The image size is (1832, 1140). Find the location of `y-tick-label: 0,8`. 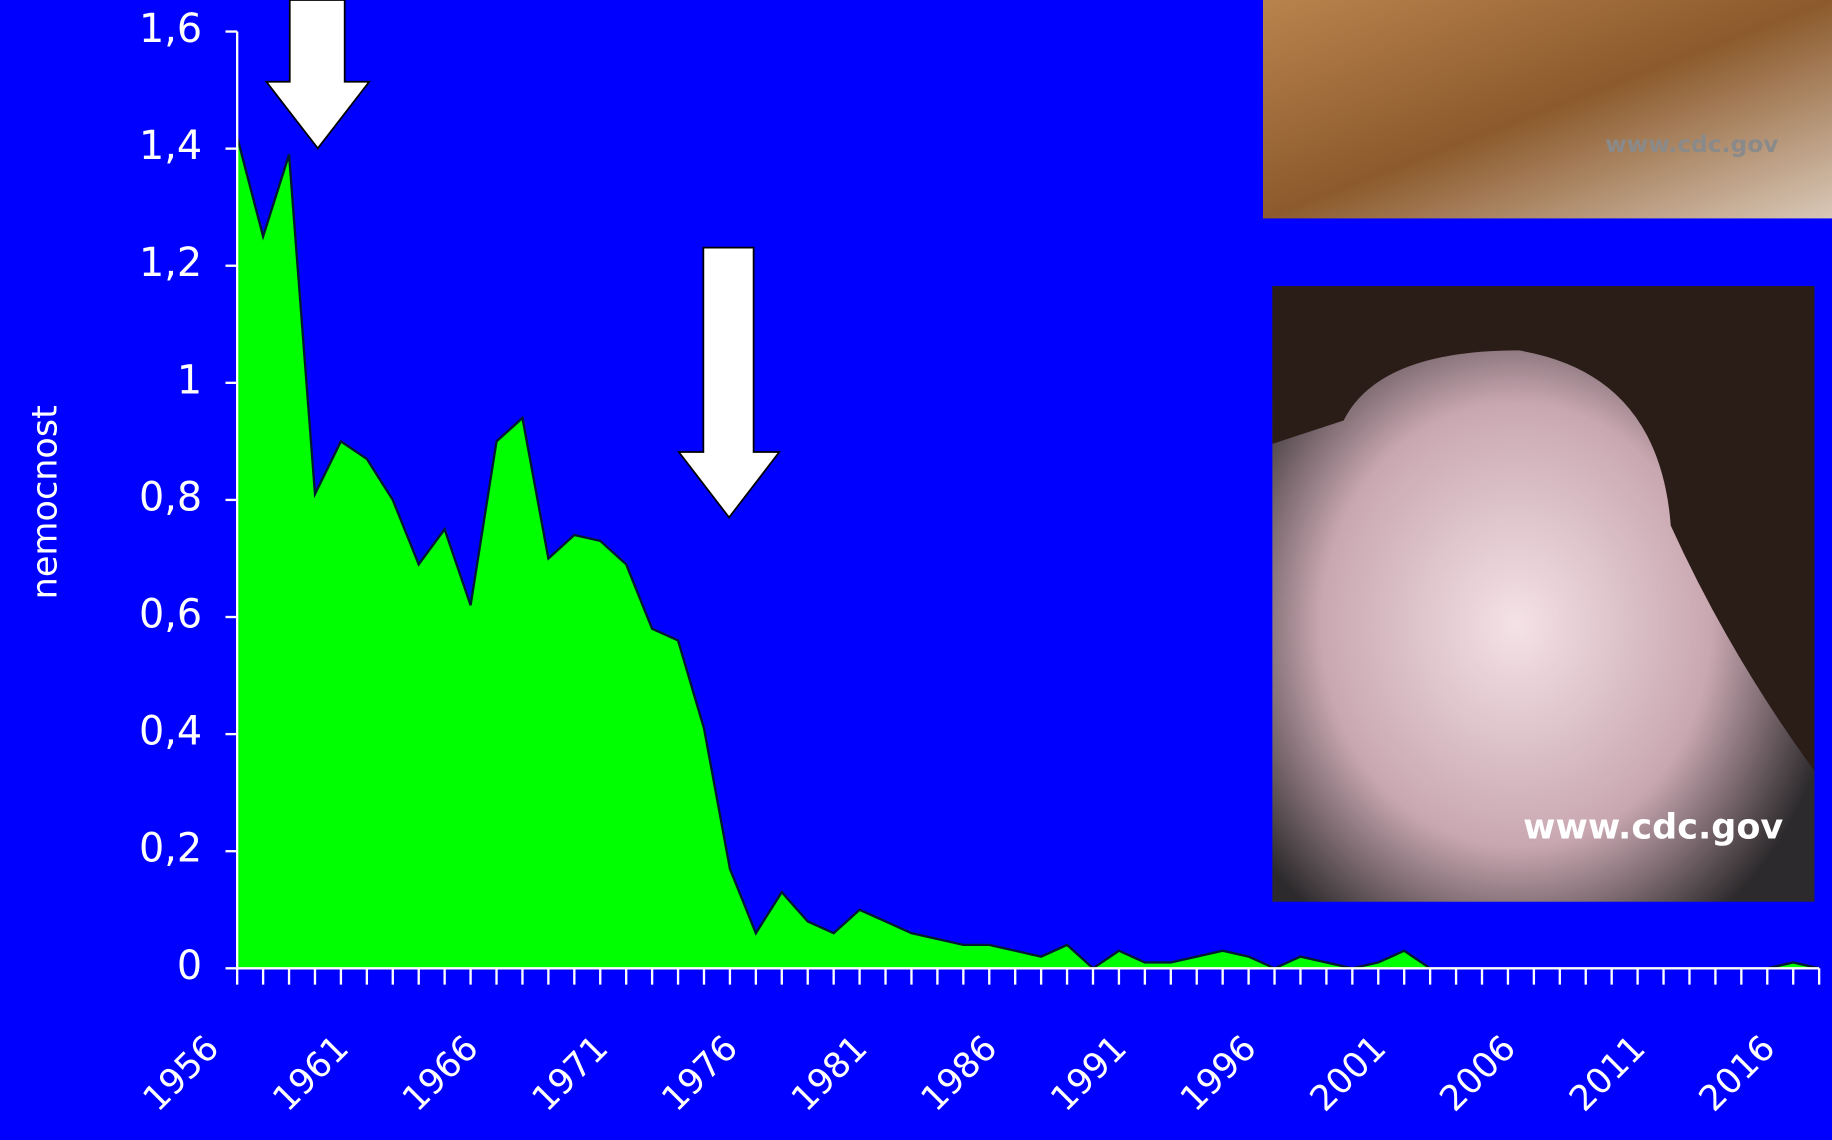

y-tick-label: 0,8 is located at coordinates (170, 497).